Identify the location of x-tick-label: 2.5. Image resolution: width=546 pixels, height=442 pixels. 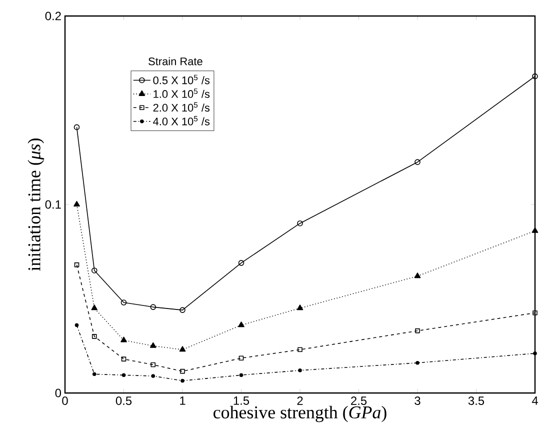
(359, 400).